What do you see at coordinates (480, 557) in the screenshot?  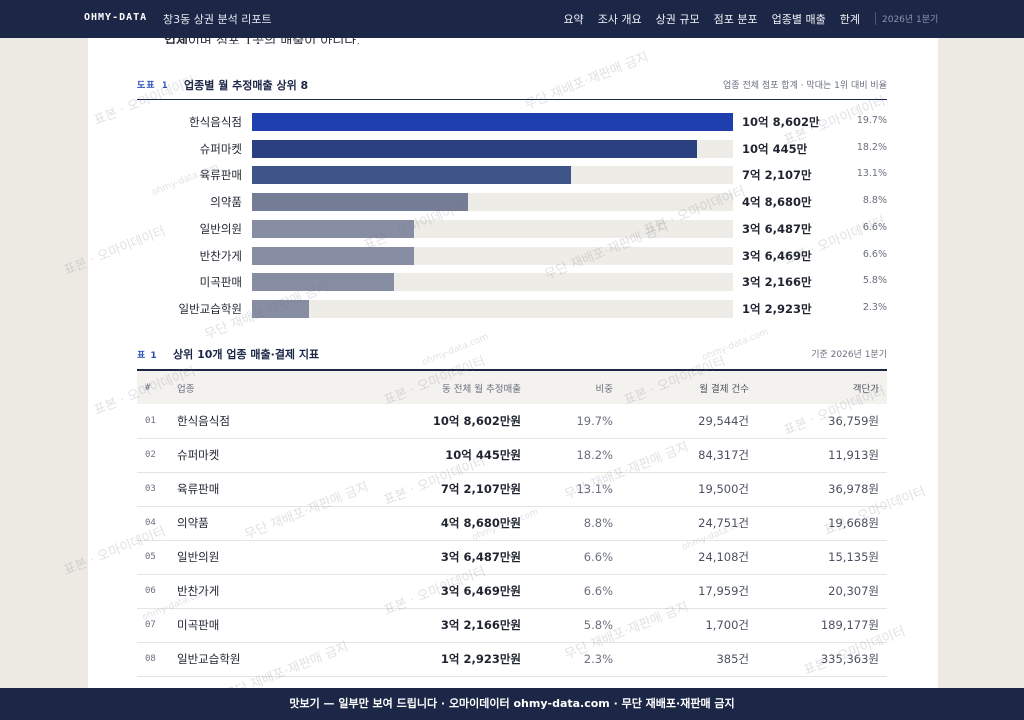 I see `cell-monthly-sales: 3억 6,487만원` at bounding box center [480, 557].